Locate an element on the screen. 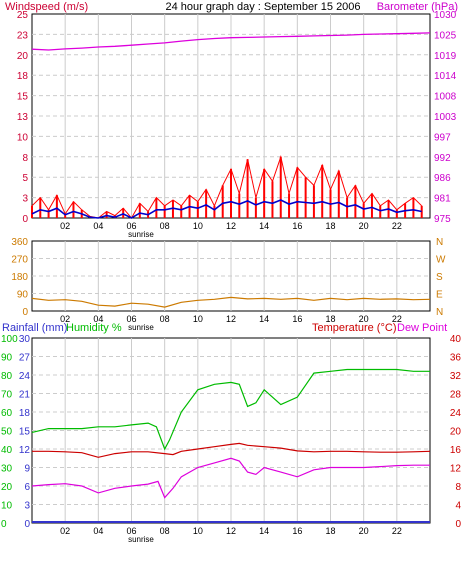  humidity-axis-tick-10: 0 is located at coordinates (4, 524).